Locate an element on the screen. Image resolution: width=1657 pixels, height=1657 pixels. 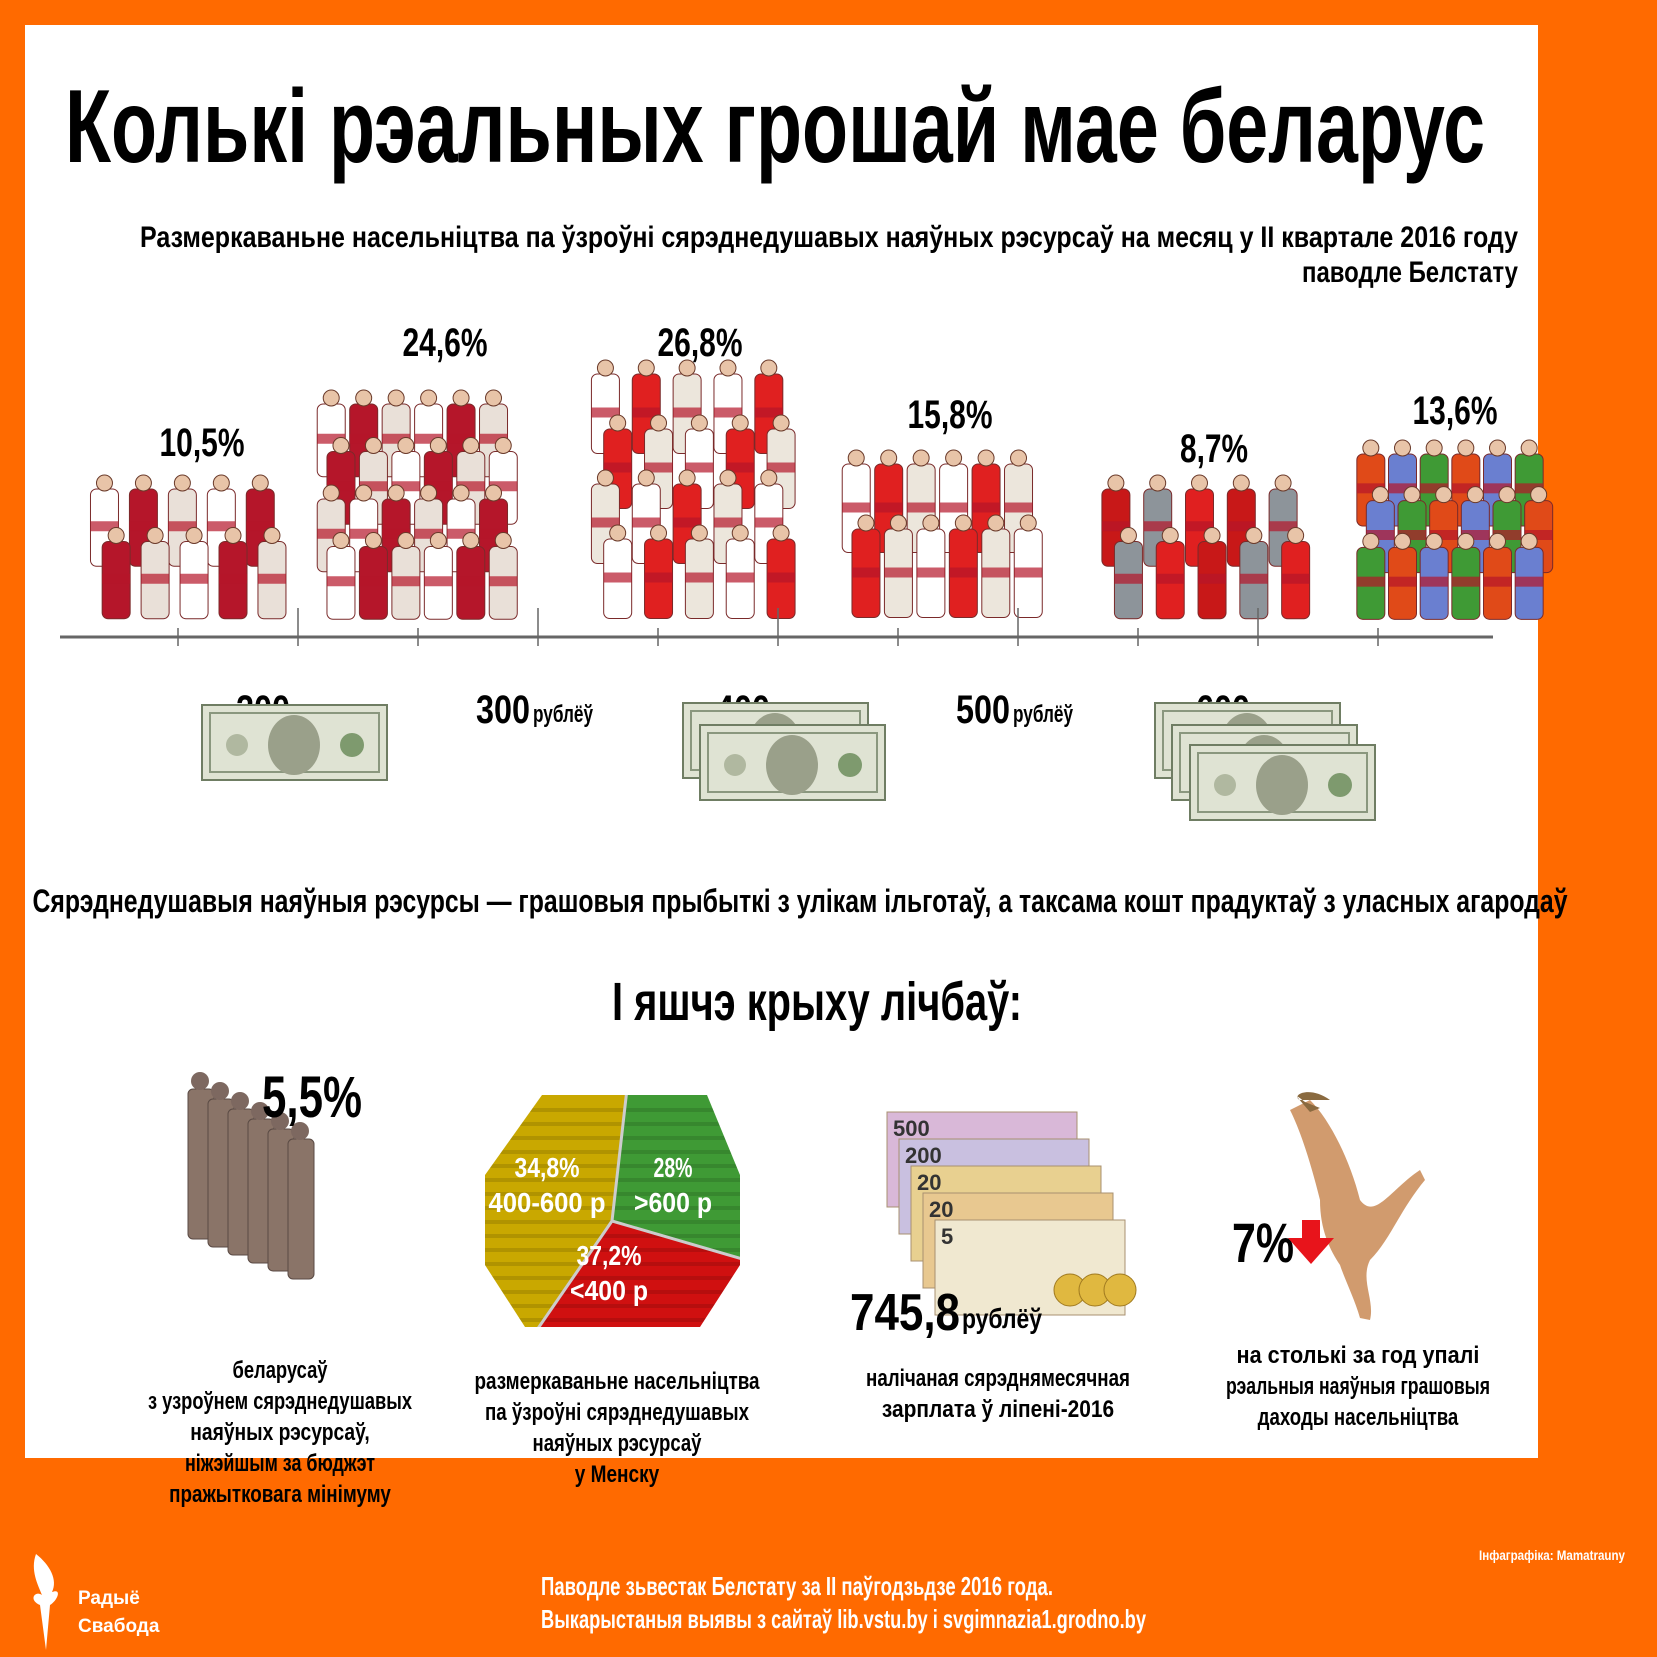
dollar-bills is located at coordinates (788, 761).